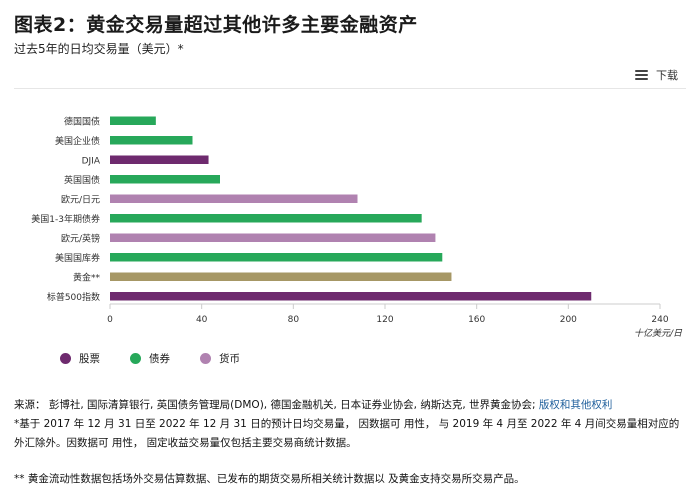 This screenshot has height=503, width=700. Describe the element at coordinates (110, 320) in the screenshot. I see `x-tick-label: 0` at that location.